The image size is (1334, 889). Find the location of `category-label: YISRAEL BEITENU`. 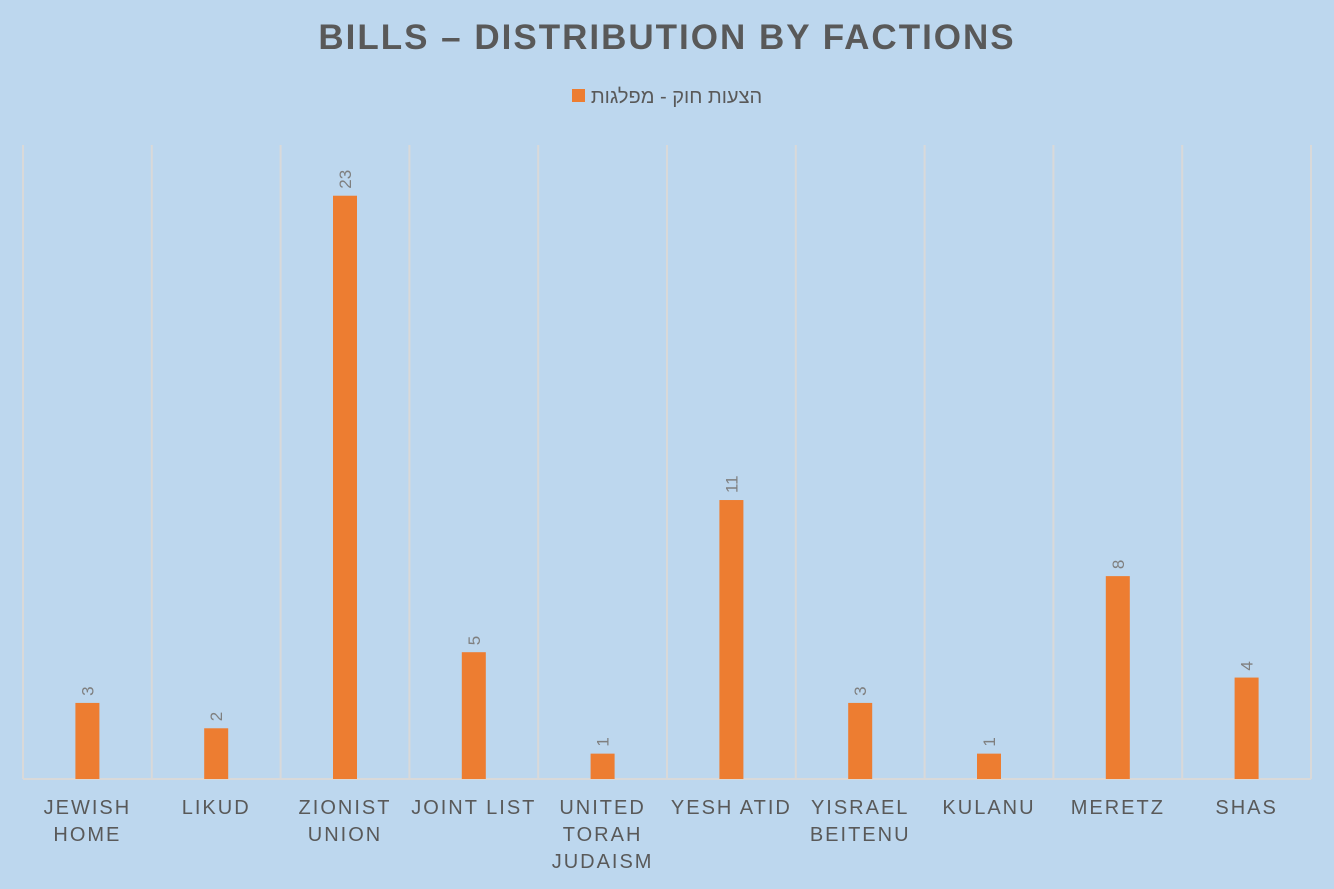

category-label: YISRAEL BEITENU is located at coordinates (860, 821).